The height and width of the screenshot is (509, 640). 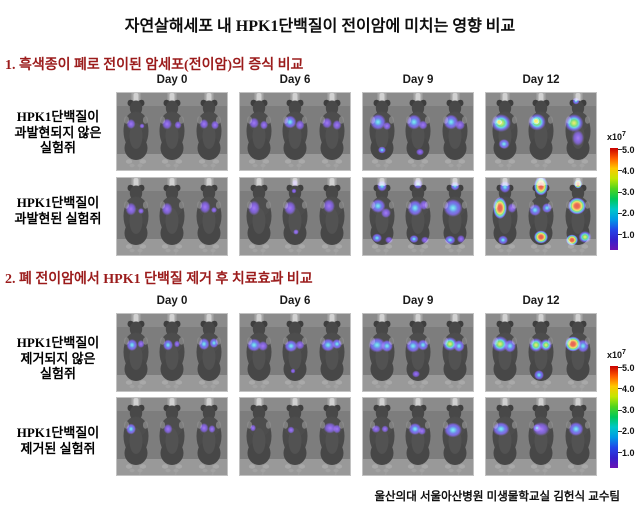 What do you see at coordinates (418, 301) in the screenshot?
I see `day-label-s2-3: Day 9` at bounding box center [418, 301].